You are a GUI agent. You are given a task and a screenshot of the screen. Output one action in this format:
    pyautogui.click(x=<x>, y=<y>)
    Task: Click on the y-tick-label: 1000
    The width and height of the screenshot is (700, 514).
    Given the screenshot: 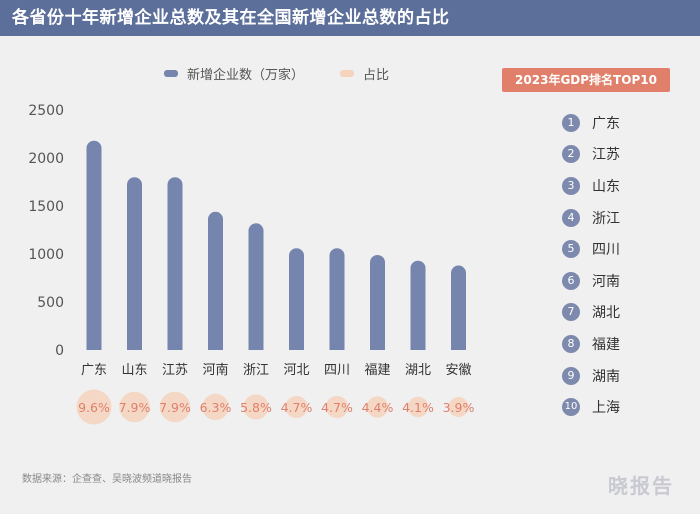 What is the action you would take?
    pyautogui.click(x=46, y=255)
    